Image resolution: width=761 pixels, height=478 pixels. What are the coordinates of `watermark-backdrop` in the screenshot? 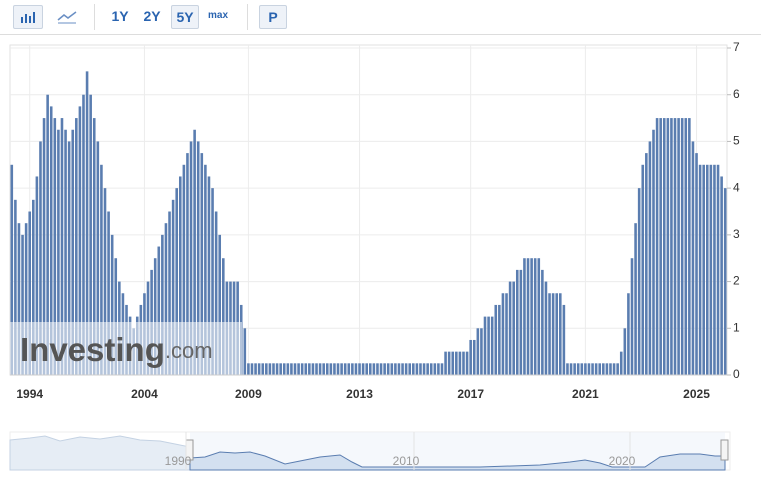 It's located at (126, 348).